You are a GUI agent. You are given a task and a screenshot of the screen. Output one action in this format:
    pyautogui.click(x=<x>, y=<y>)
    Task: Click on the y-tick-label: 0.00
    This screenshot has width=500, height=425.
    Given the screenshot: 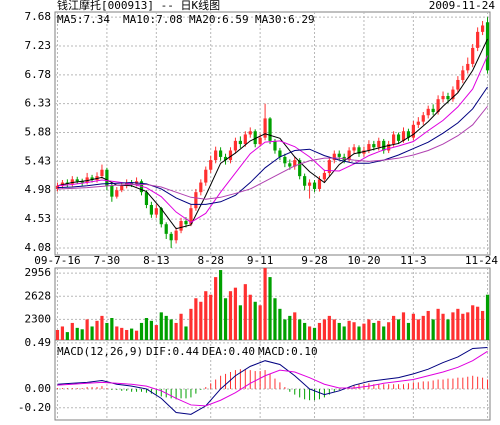 What is the action you would take?
    pyautogui.click(x=38, y=388)
    